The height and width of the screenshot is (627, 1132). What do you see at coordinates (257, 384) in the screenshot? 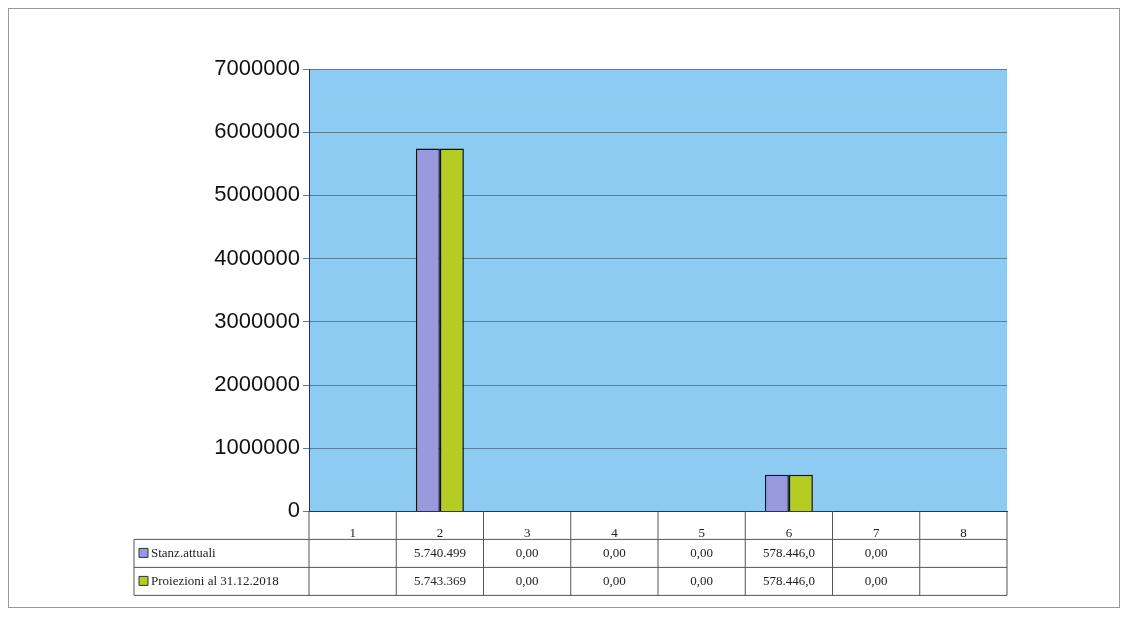
I see `y-tick-label: 2000000` at bounding box center [257, 384].